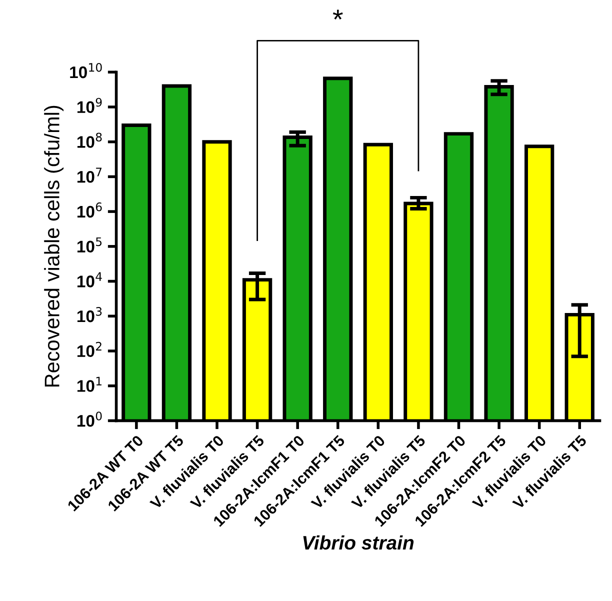  I want to click on y-tick-label: 10$^{3}$, so click(89, 314).